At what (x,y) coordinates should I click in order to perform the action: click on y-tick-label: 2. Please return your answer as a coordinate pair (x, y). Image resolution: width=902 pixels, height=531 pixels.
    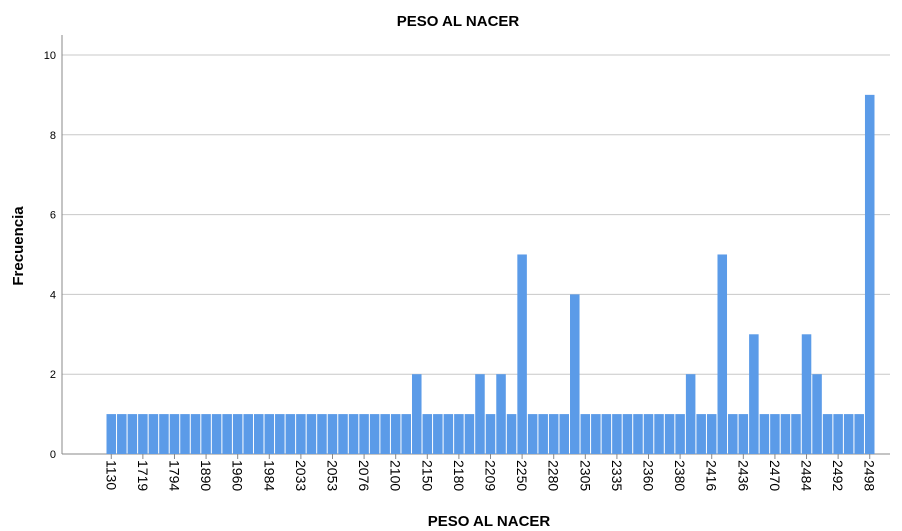
    Looking at the image, I should click on (53, 375).